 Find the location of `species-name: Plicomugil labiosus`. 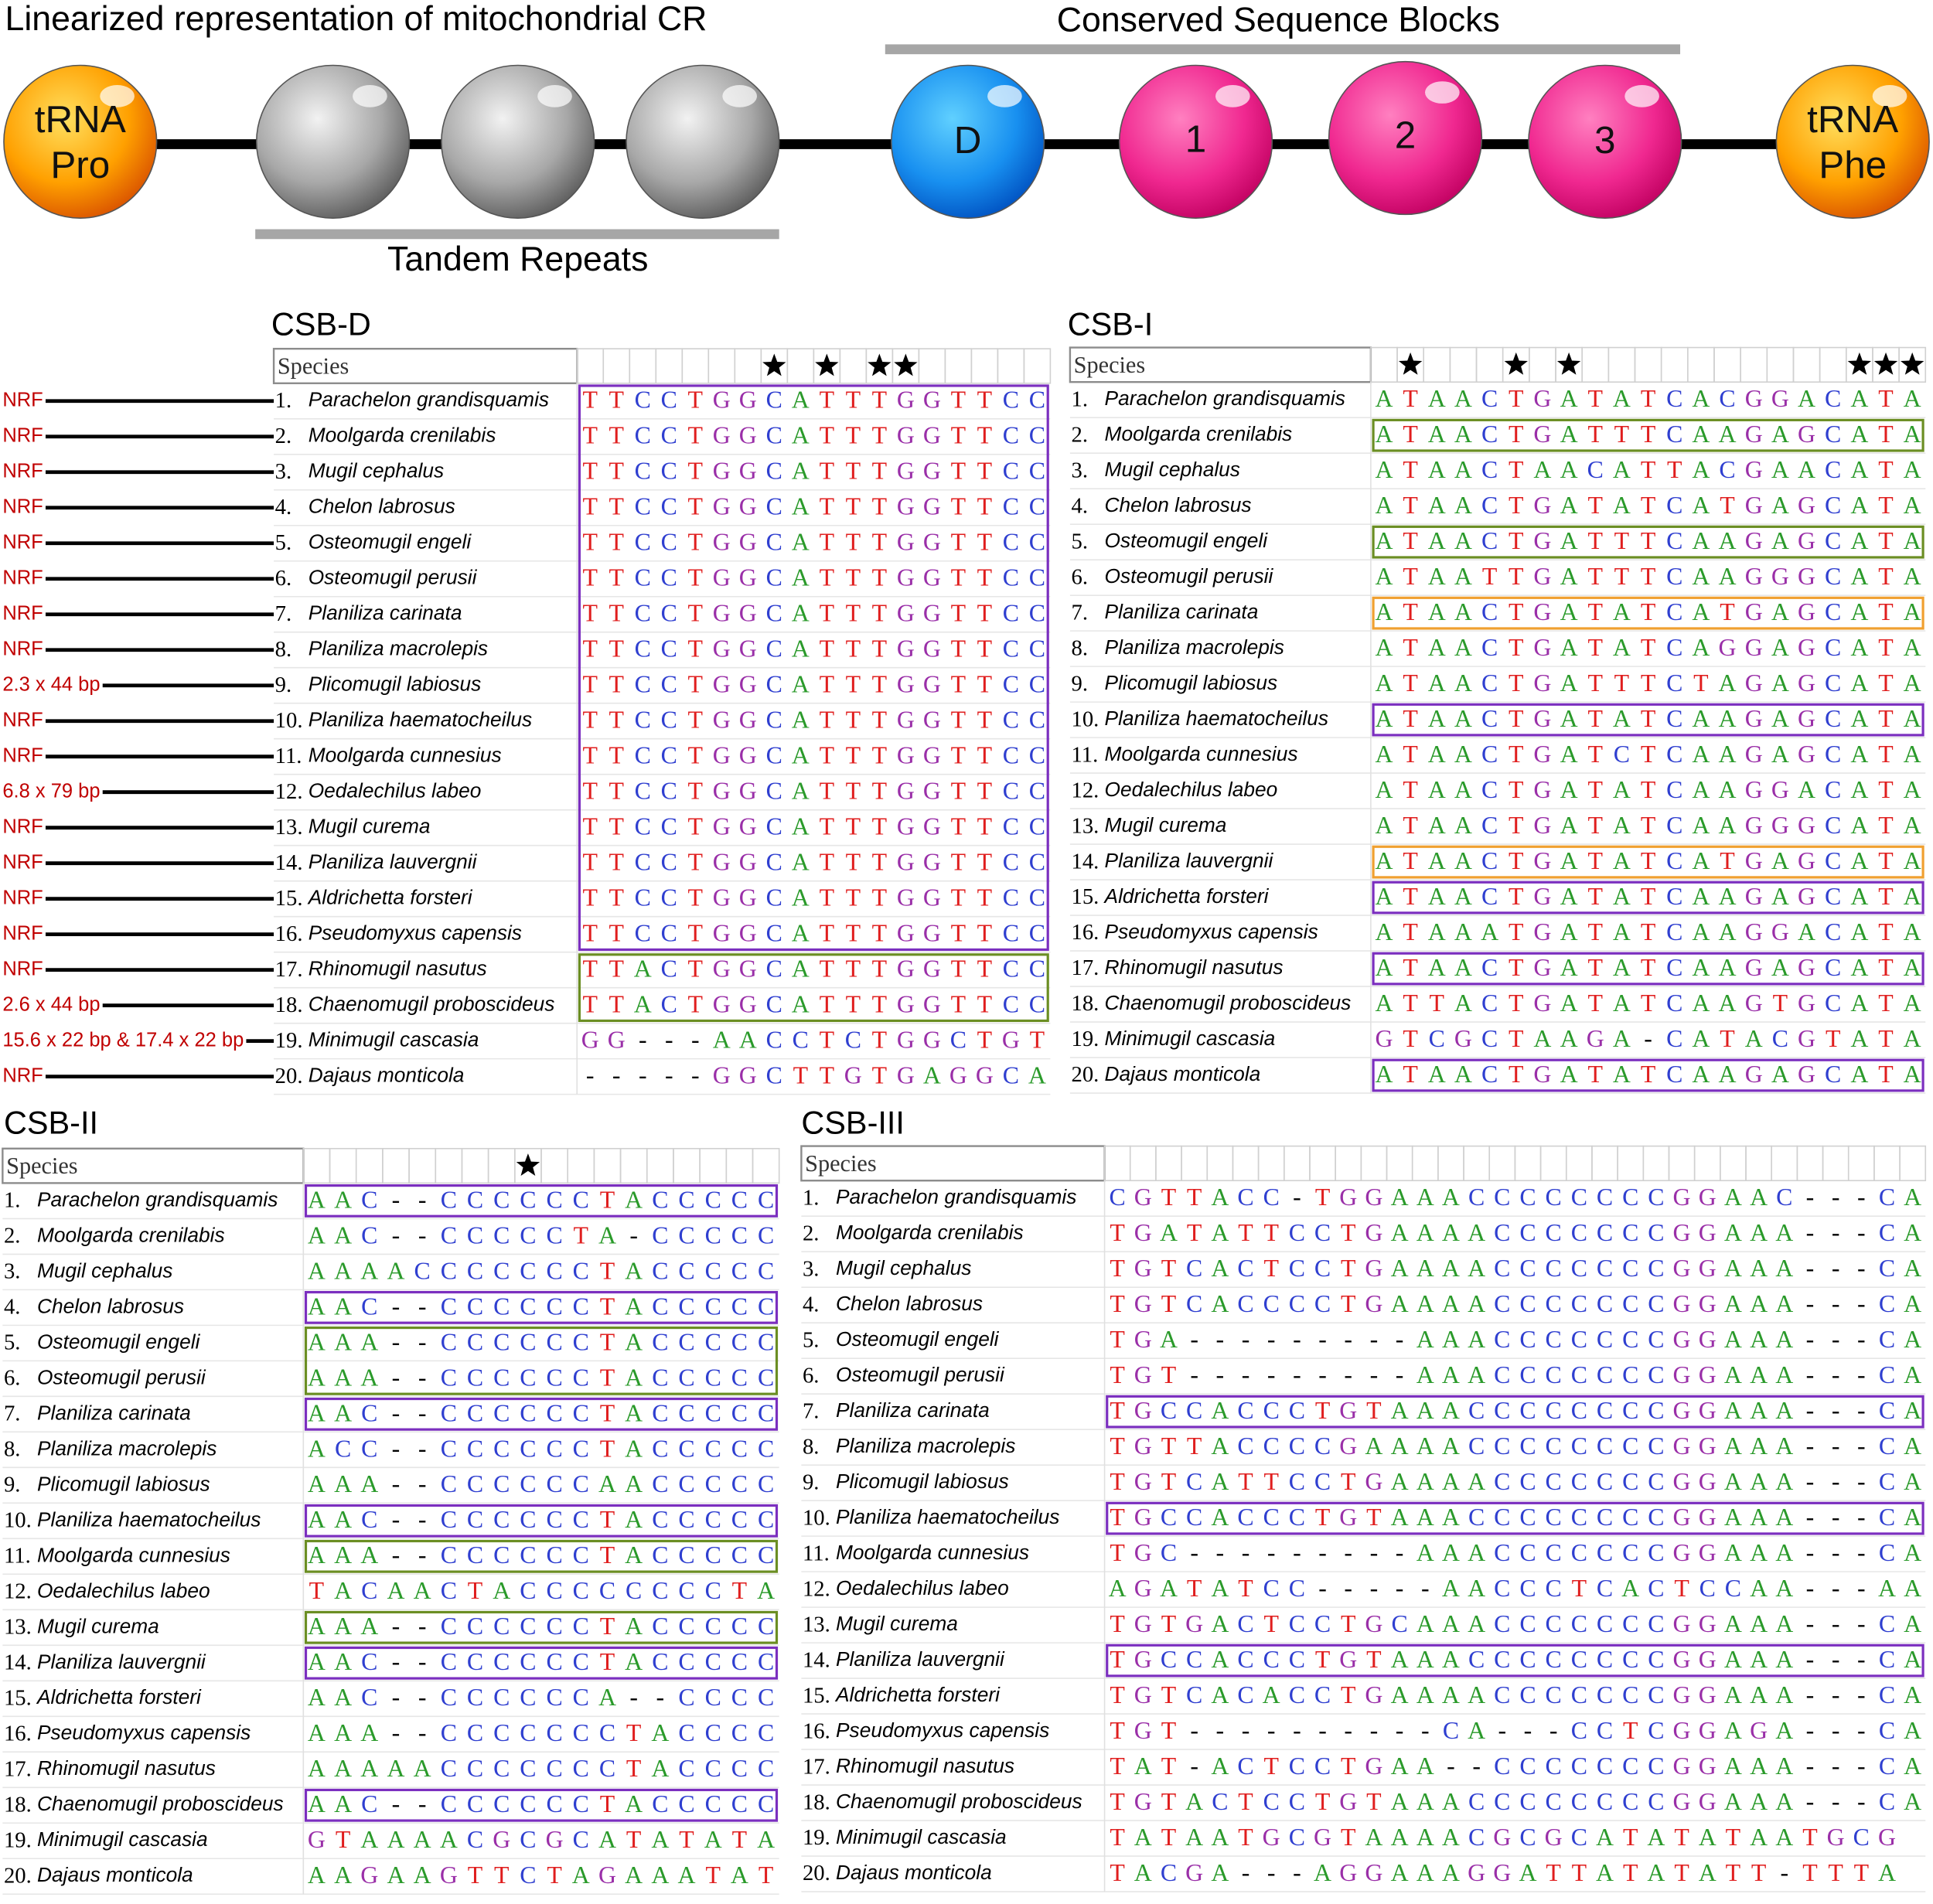

species-name: Plicomugil labiosus is located at coordinates (922, 1481).